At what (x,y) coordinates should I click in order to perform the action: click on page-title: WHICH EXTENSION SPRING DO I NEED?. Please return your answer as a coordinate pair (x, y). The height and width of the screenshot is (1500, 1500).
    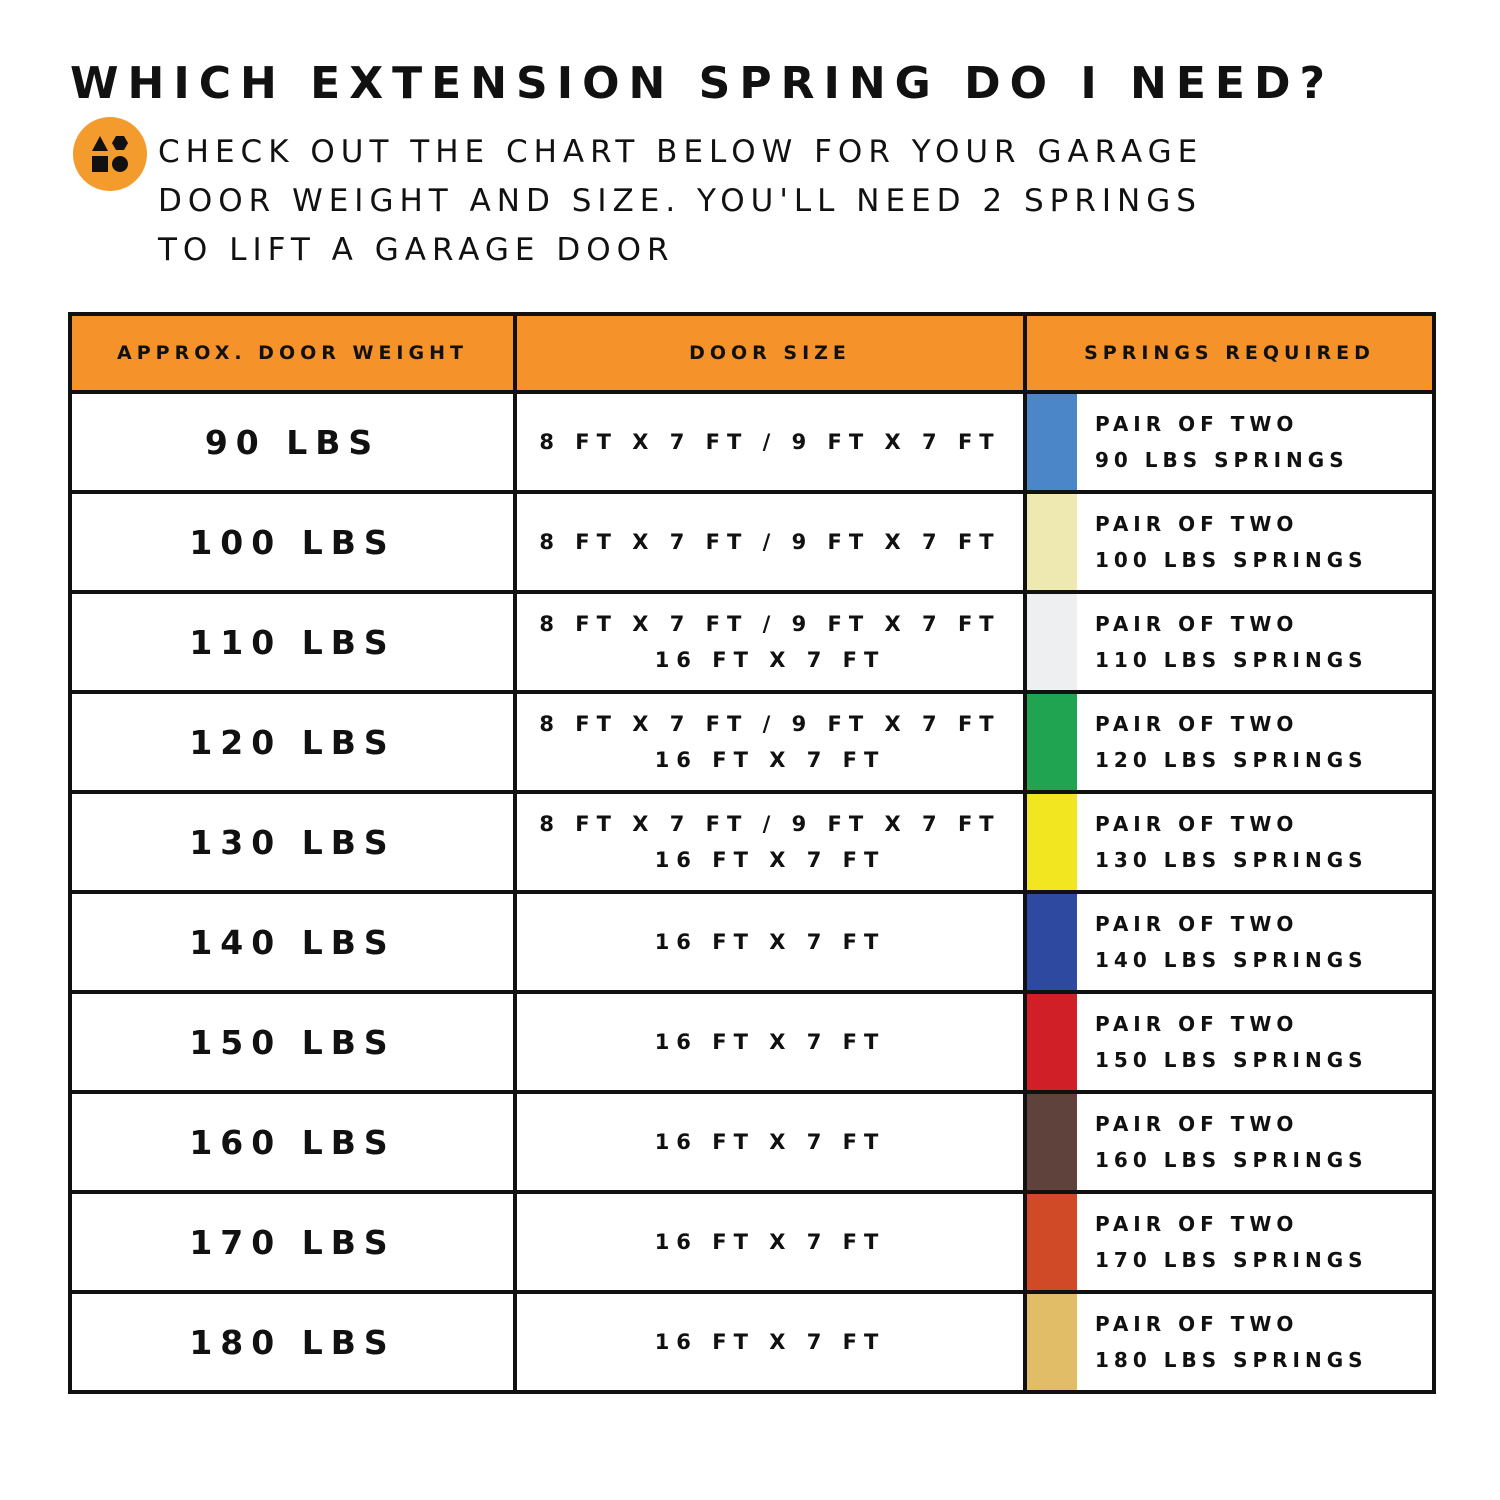
    Looking at the image, I should click on (702, 83).